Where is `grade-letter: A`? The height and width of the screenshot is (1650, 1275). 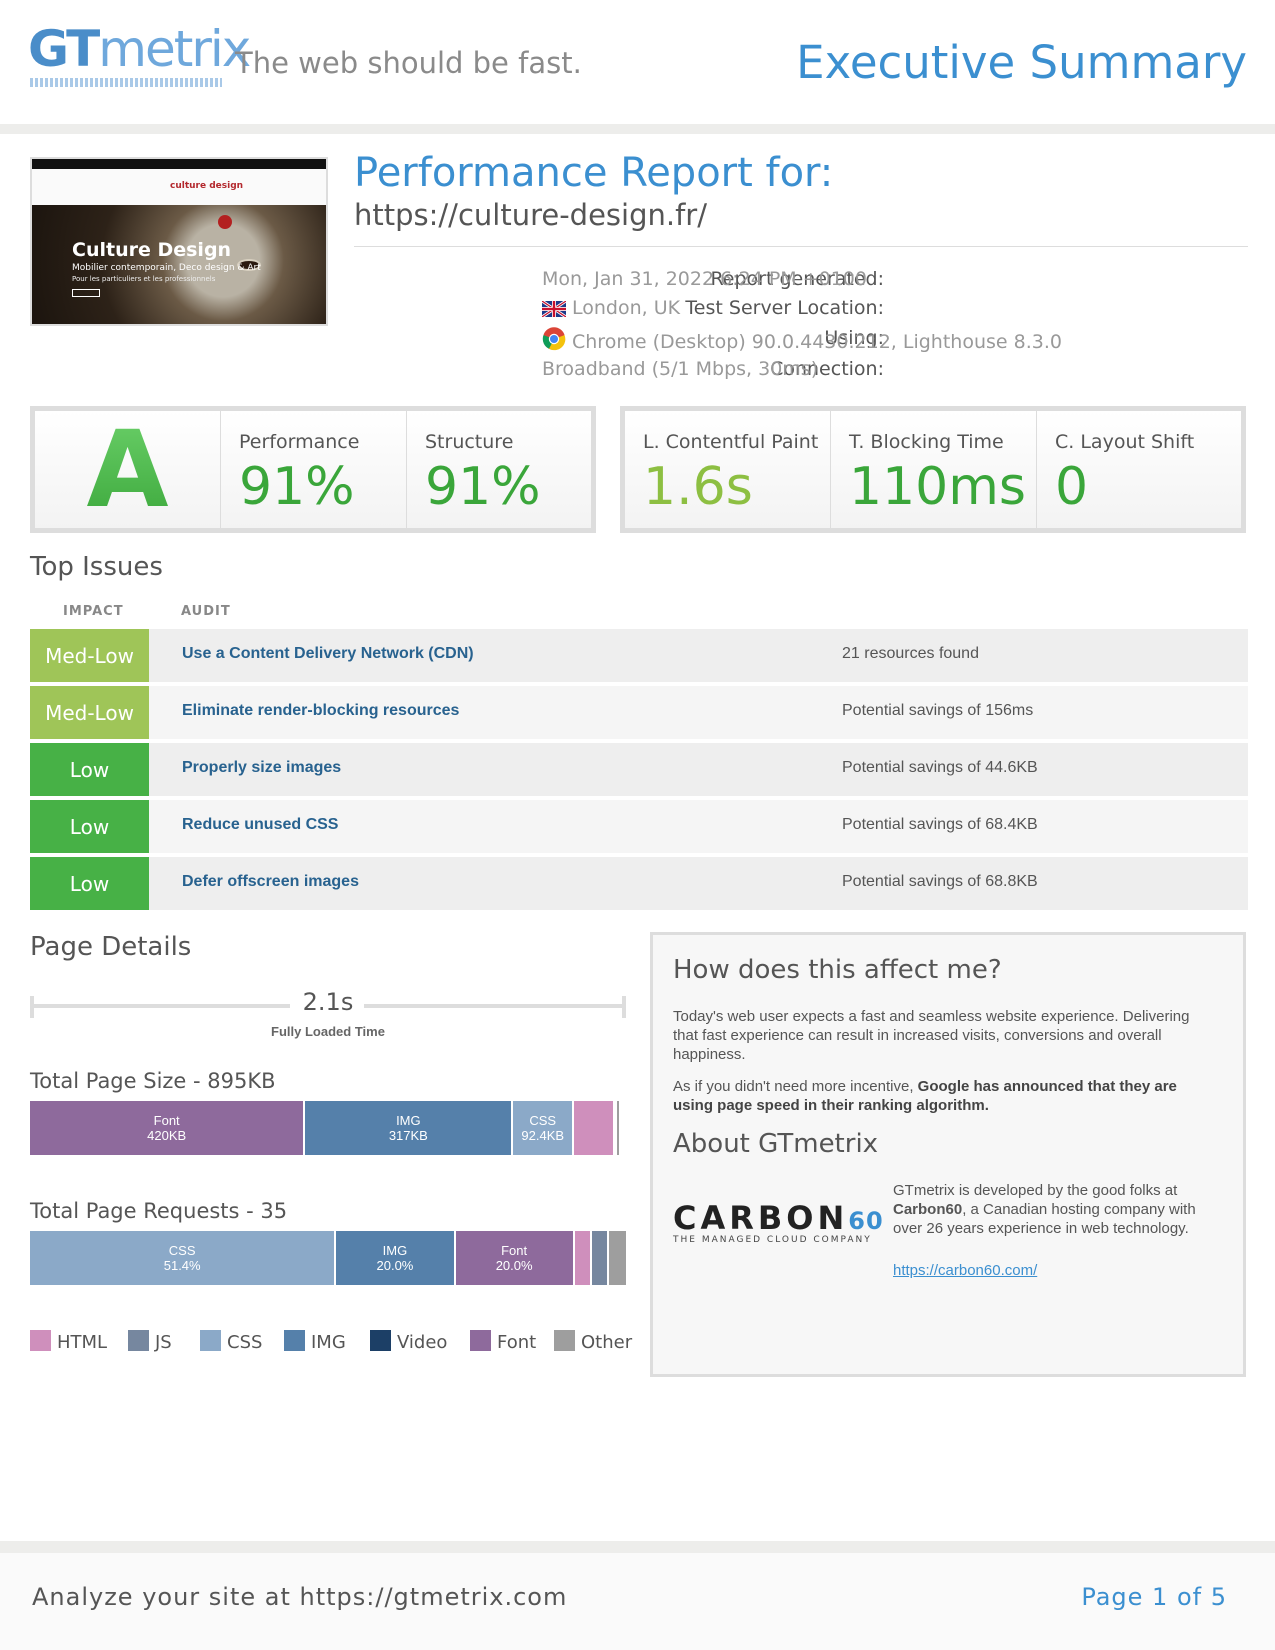
grade-letter: A is located at coordinates (127, 469).